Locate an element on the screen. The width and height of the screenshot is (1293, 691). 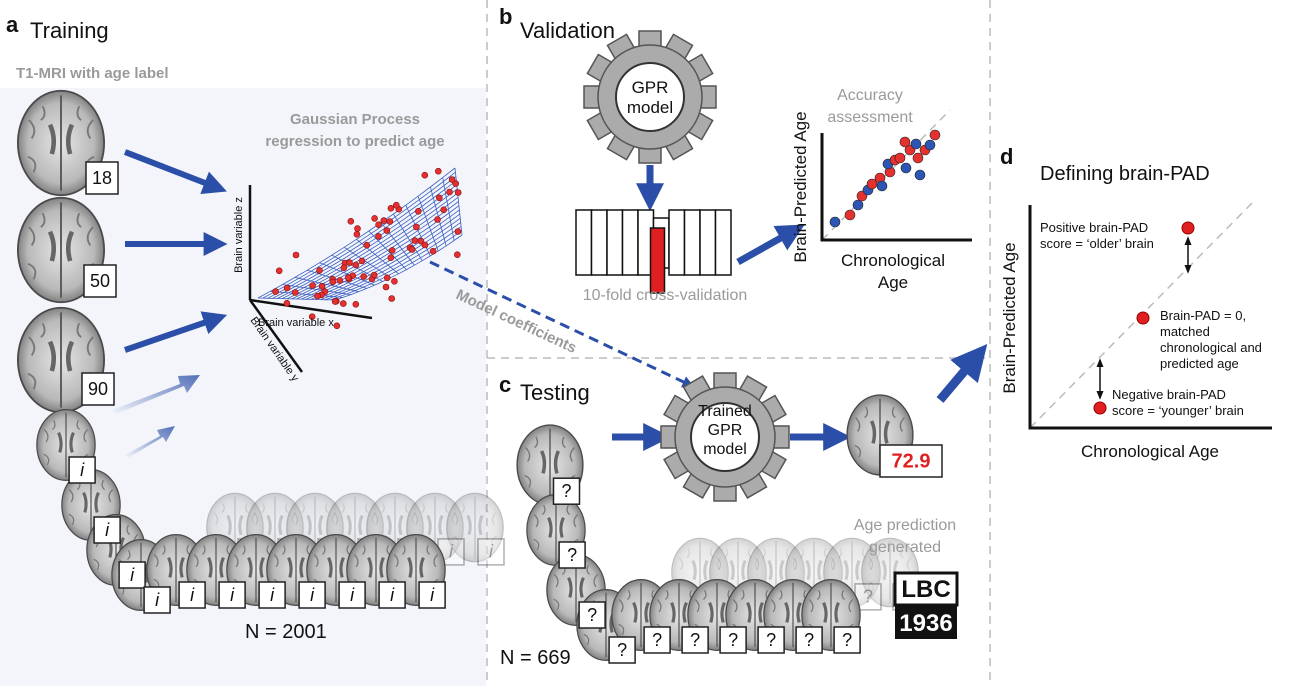
regression-plot is located at coordinates (355, 270).